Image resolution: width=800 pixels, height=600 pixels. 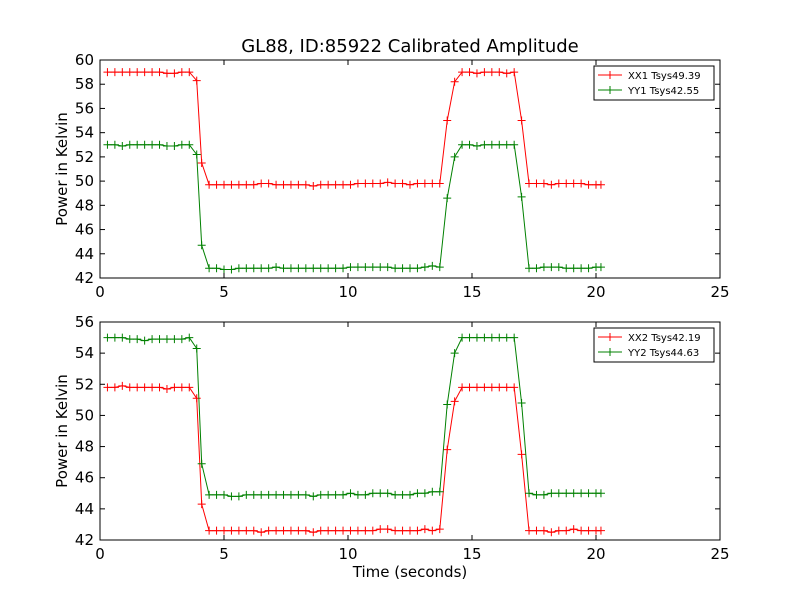 I want to click on x-tick-label: 10, so click(x=347, y=292).